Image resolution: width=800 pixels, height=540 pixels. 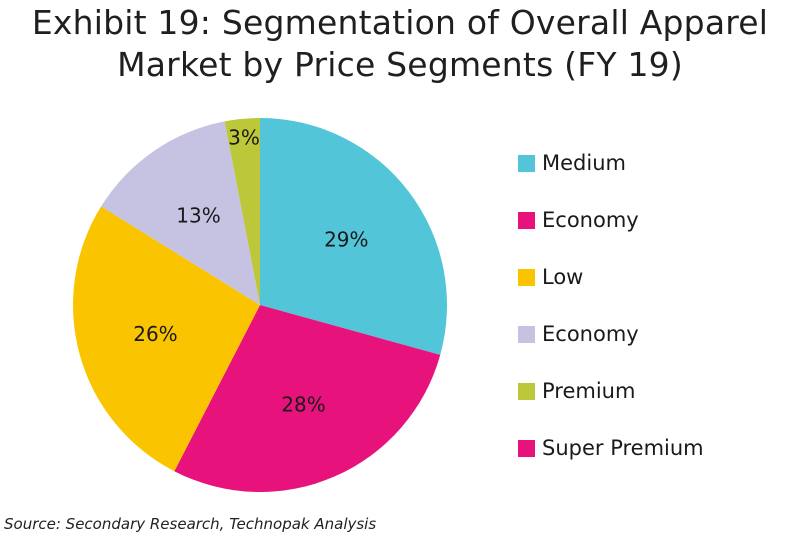 What do you see at coordinates (611, 277) in the screenshot?
I see `legend-item-2: Low` at bounding box center [611, 277].